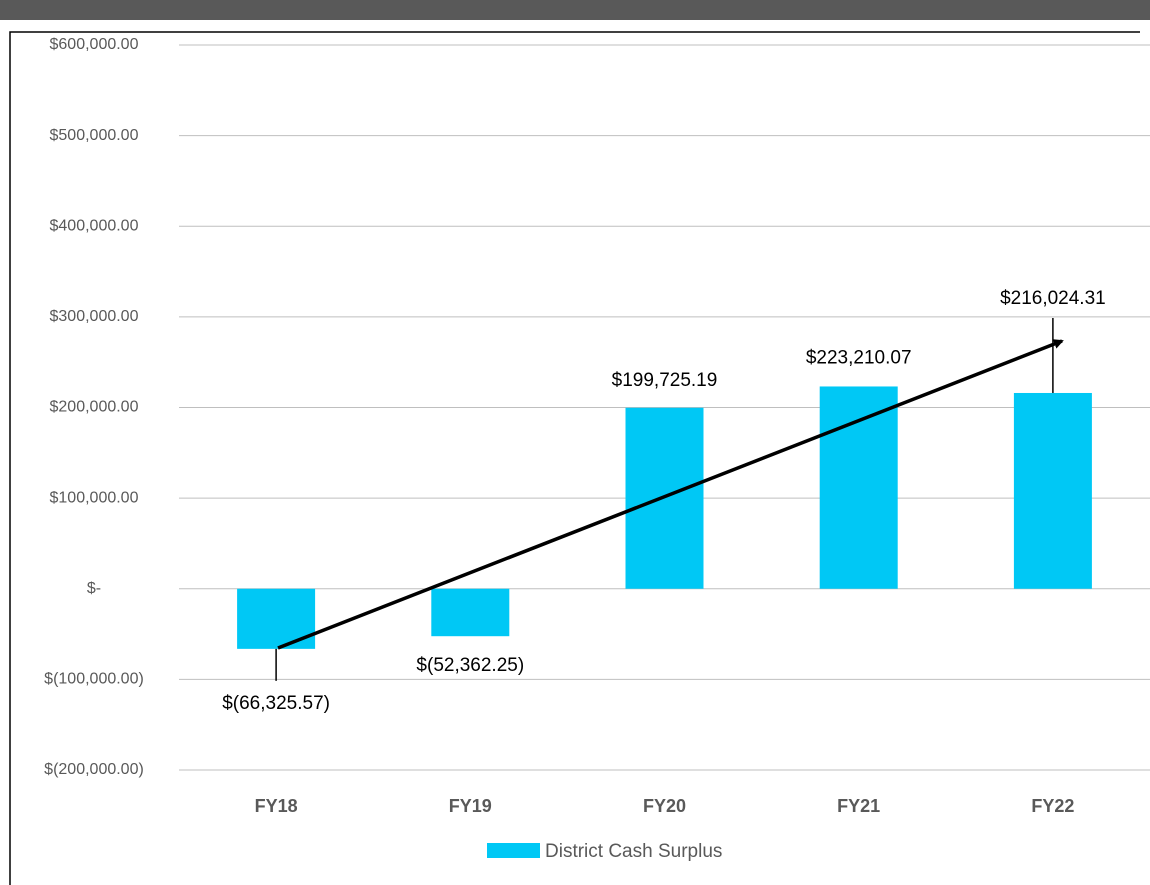  Describe the element at coordinates (276, 703) in the screenshot. I see `data-label: $(66,325.57)` at that location.